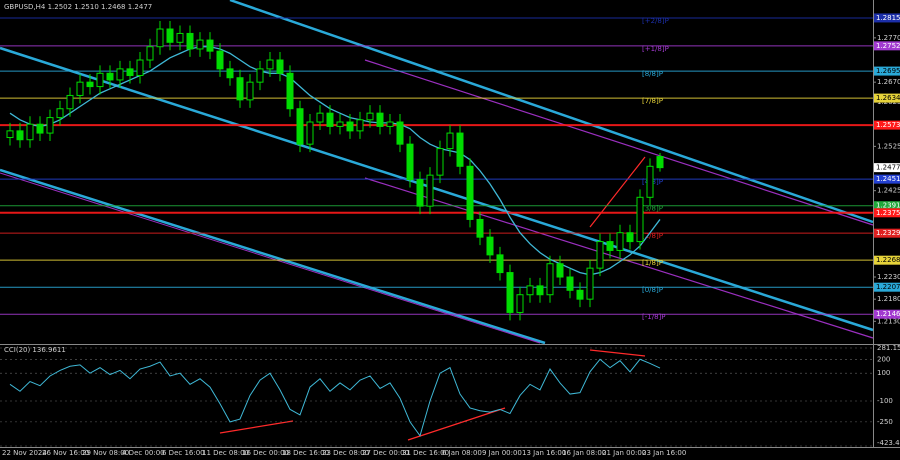 The height and width of the screenshot is (460, 900). Describe the element at coordinates (652, 209) in the screenshot. I see `level-label: [3/8]P` at that location.